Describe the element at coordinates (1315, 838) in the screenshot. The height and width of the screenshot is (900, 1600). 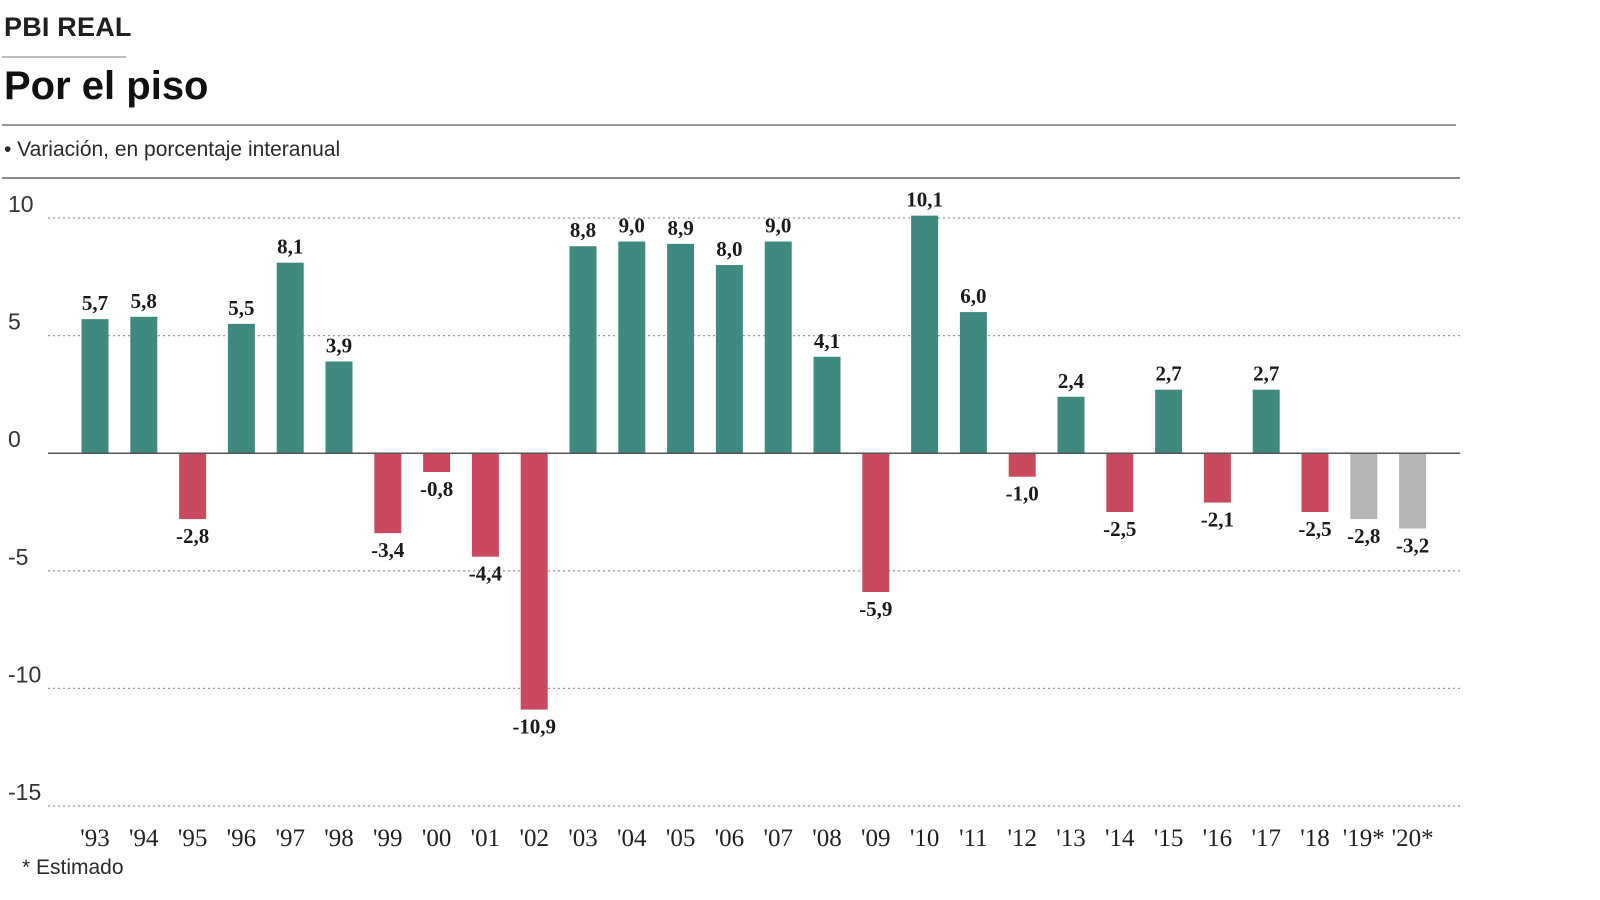
I see `x-tick-label-25: '18` at that location.